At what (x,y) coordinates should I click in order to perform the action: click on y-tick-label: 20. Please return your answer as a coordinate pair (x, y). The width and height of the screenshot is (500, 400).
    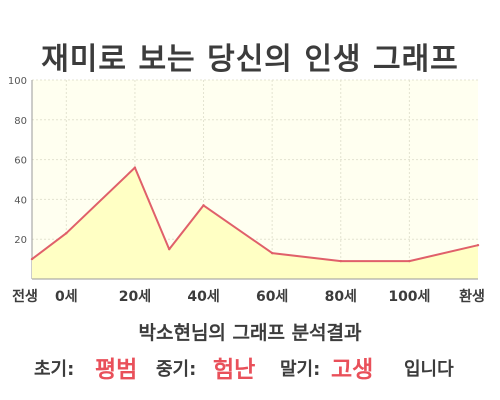
    Looking at the image, I should click on (20, 240).